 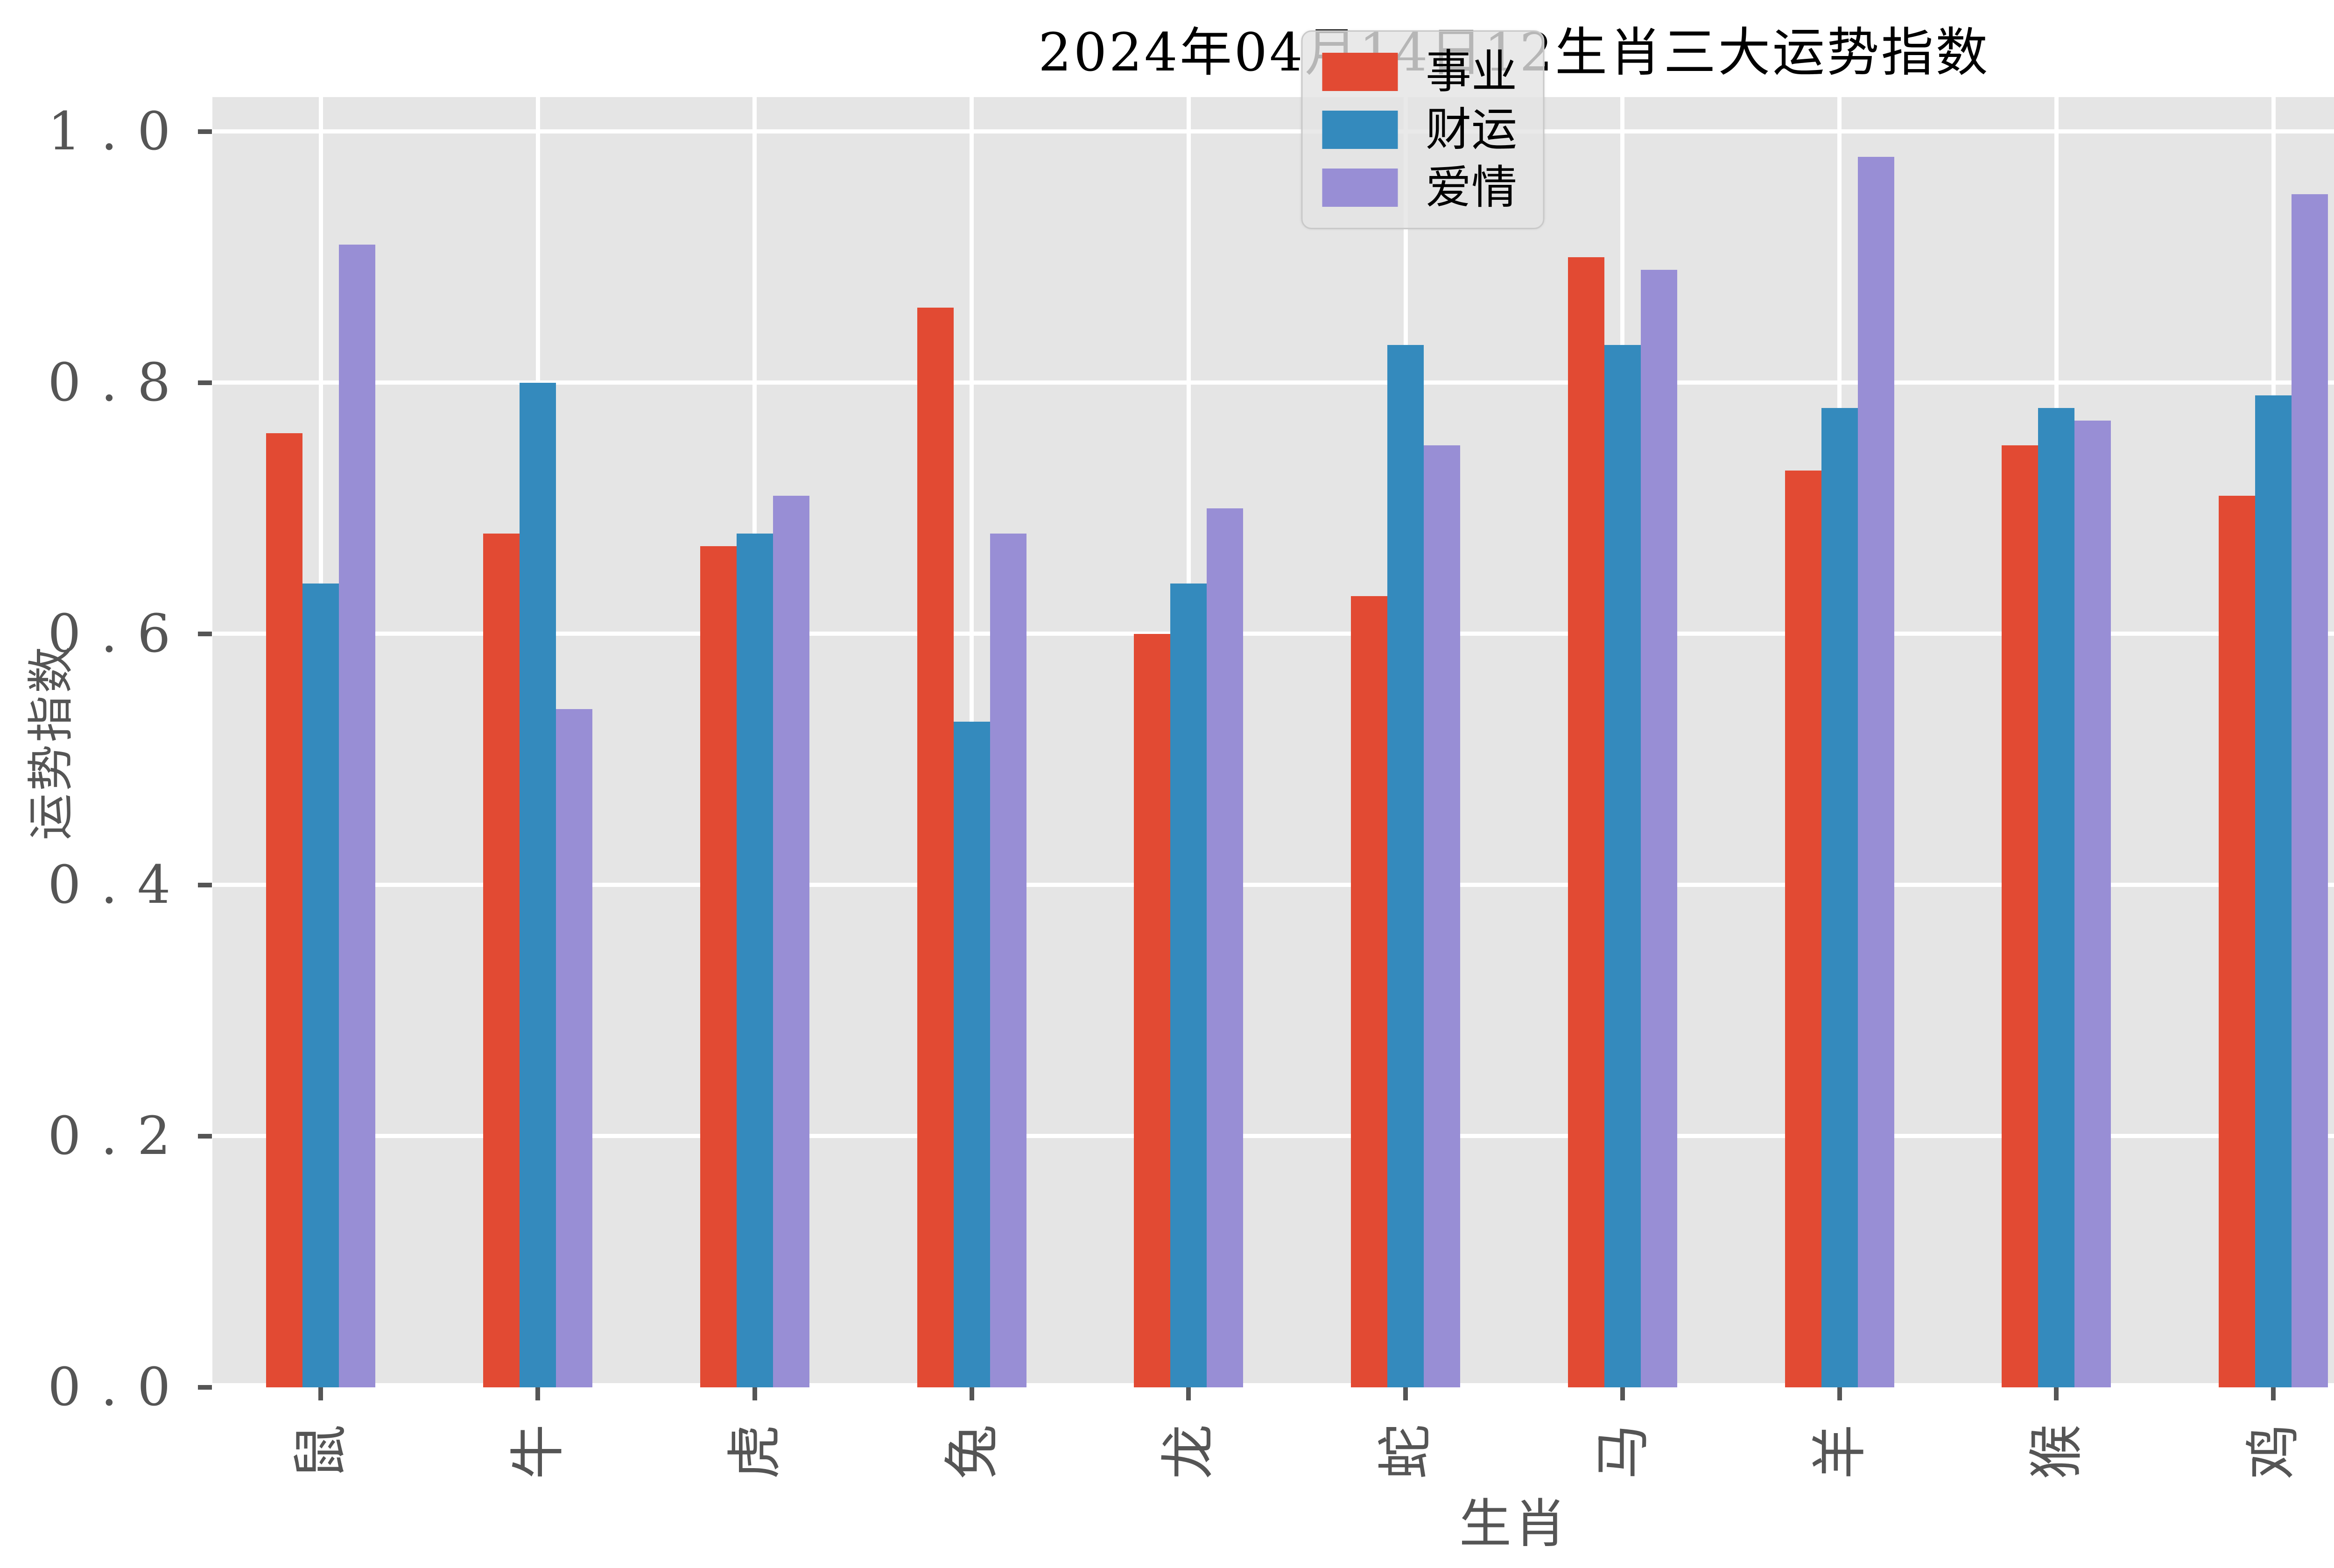 I want to click on bar-事业-虎, so click(x=718, y=966).